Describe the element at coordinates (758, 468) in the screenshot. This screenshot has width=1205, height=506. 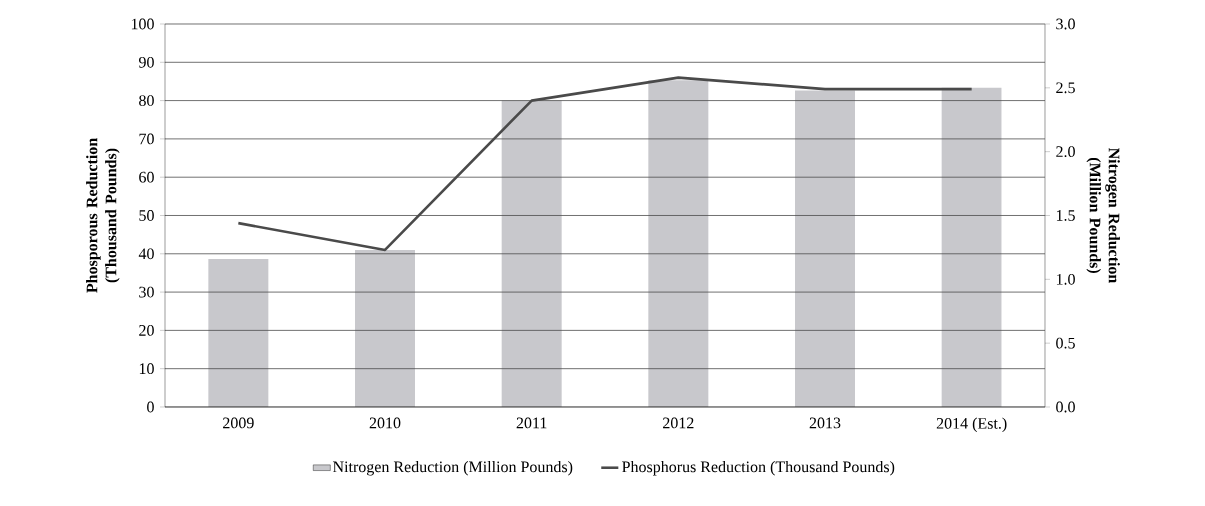
I see `legend-label: Phosphorus Reduction (Thousand Pounds)` at that location.